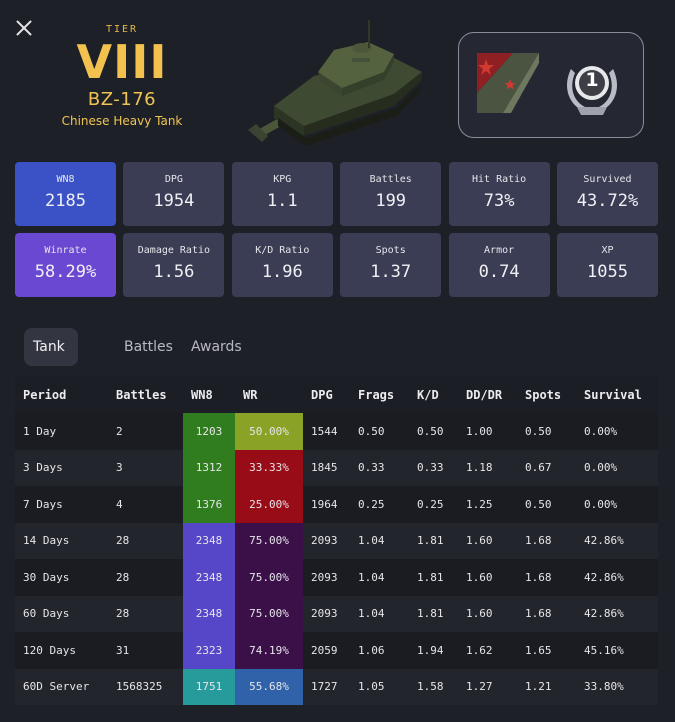  Describe the element at coordinates (391, 194) in the screenshot. I see `stat-card-battles: Battles 199` at that location.